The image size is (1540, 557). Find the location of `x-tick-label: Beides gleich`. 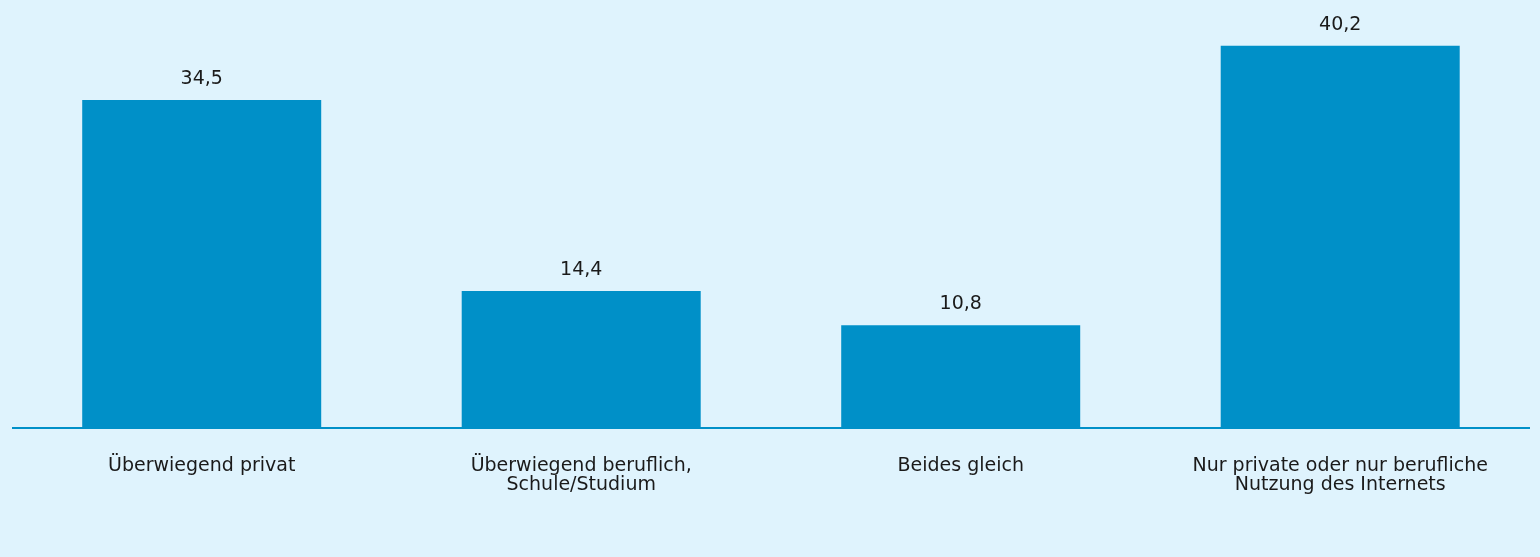

x-tick-label: Beides gleich is located at coordinates (960, 464).